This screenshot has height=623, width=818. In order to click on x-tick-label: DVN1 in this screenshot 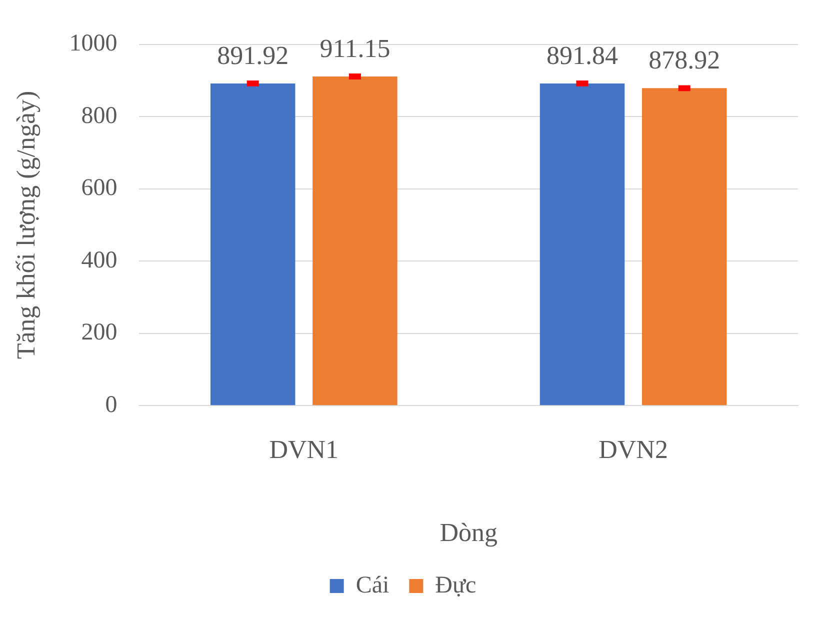, I will do `click(304, 449)`.